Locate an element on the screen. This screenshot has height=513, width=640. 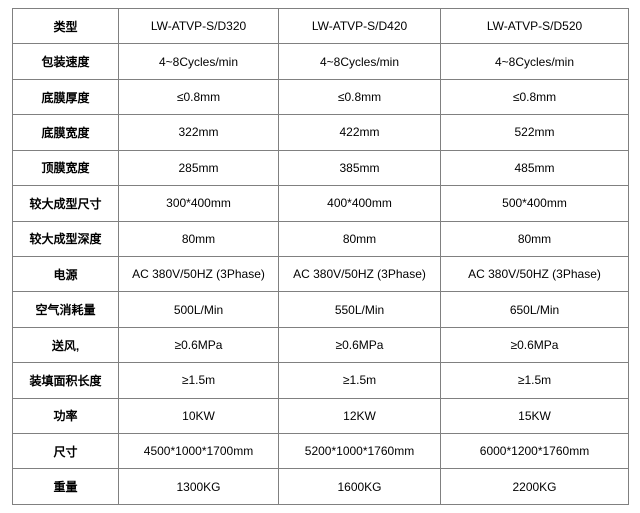
row-label: 包装速度 is located at coordinates (65, 61).